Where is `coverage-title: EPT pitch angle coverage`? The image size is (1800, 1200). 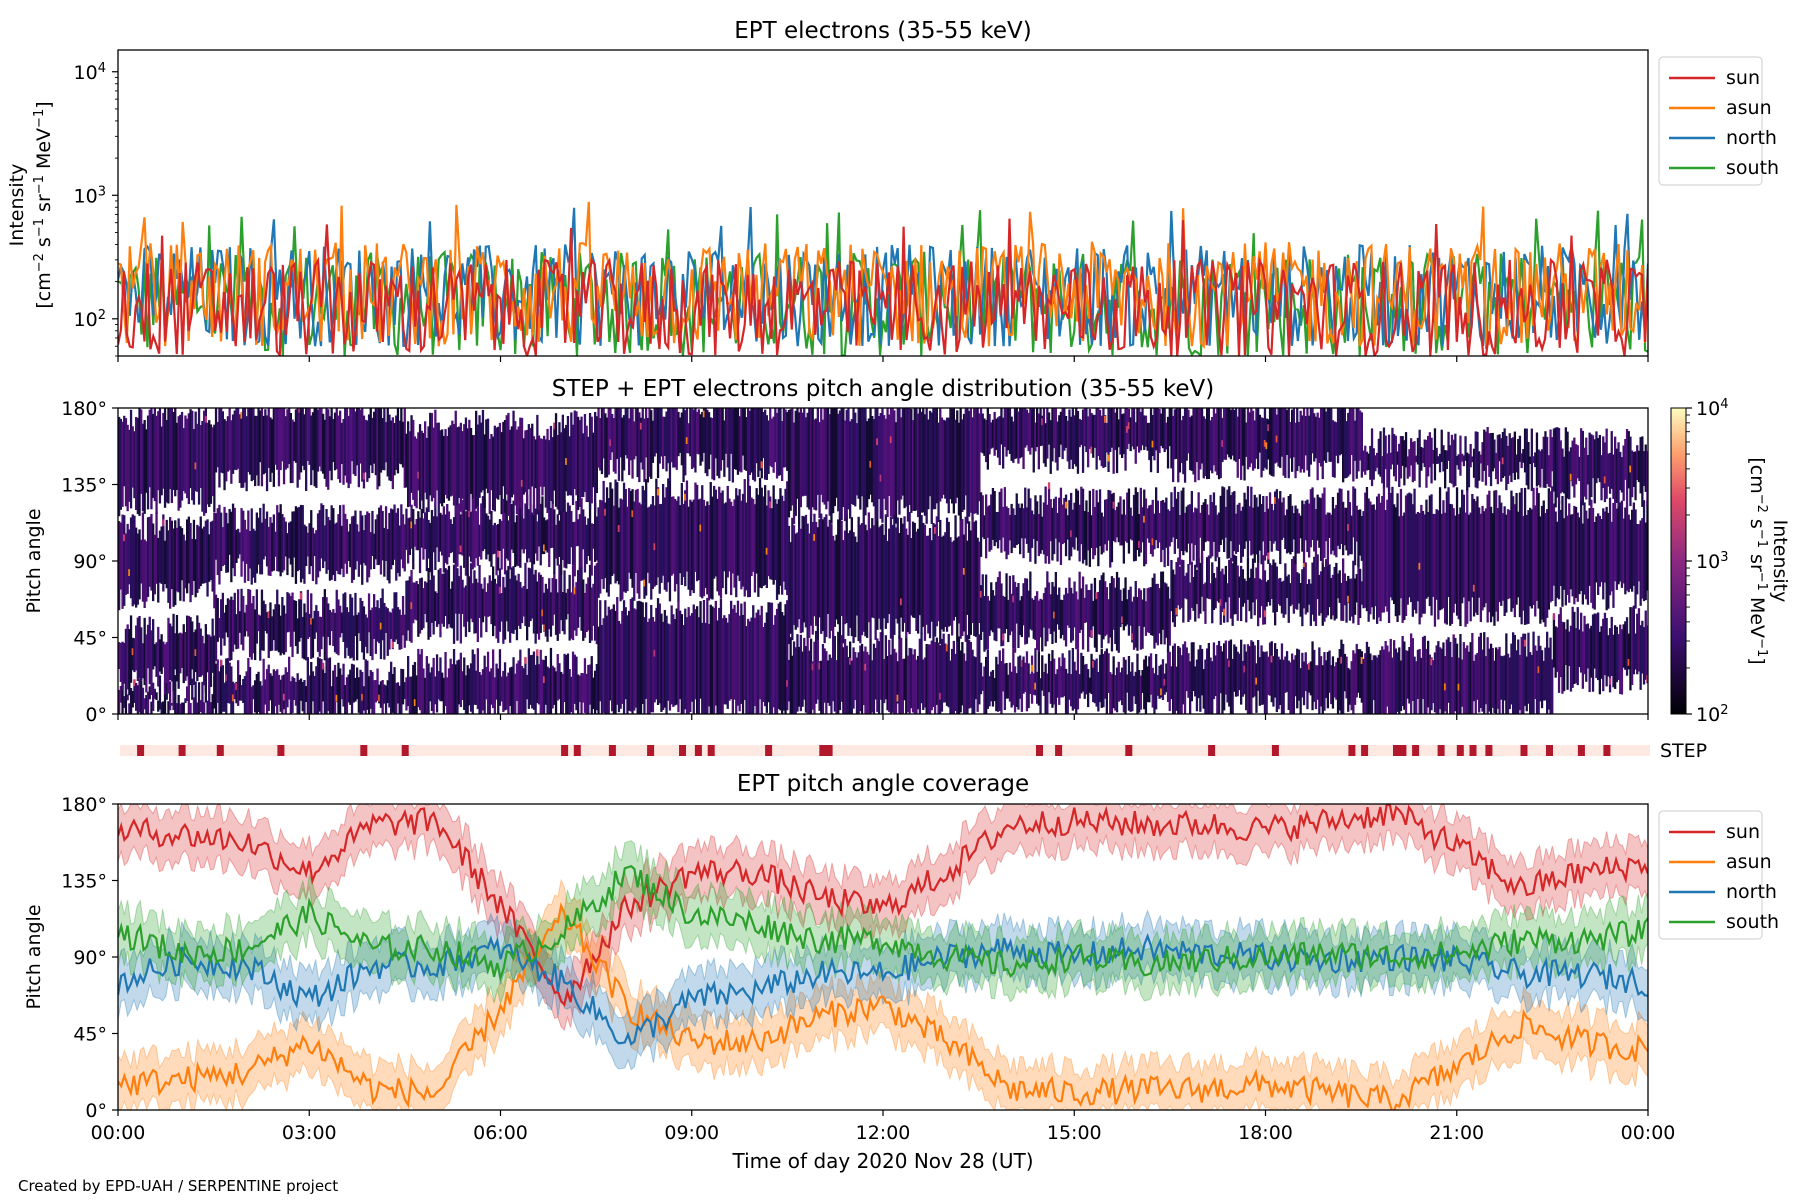 coverage-title: EPT pitch angle coverage is located at coordinates (883, 784).